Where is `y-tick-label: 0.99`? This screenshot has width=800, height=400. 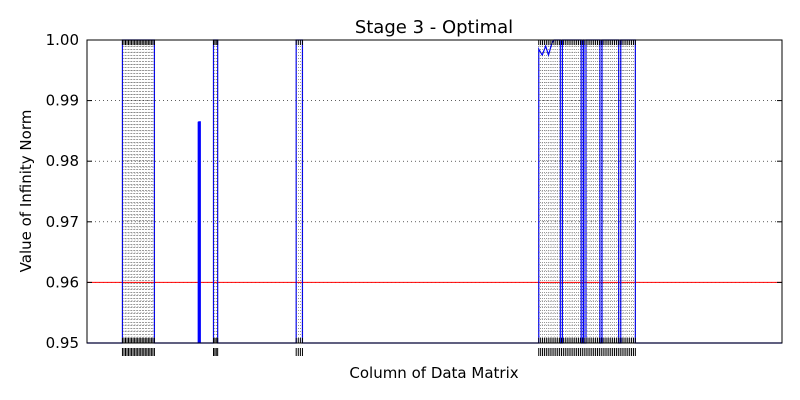
y-tick-label: 0.99 is located at coordinates (62, 101).